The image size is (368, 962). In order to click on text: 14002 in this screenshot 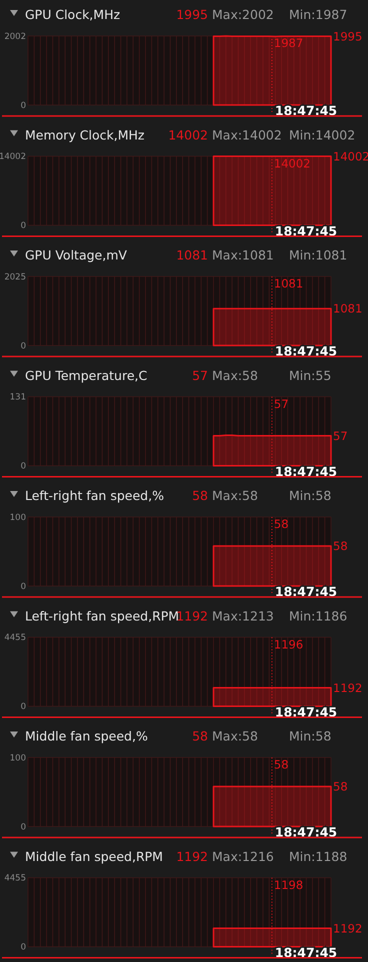, I will do `click(188, 134)`.